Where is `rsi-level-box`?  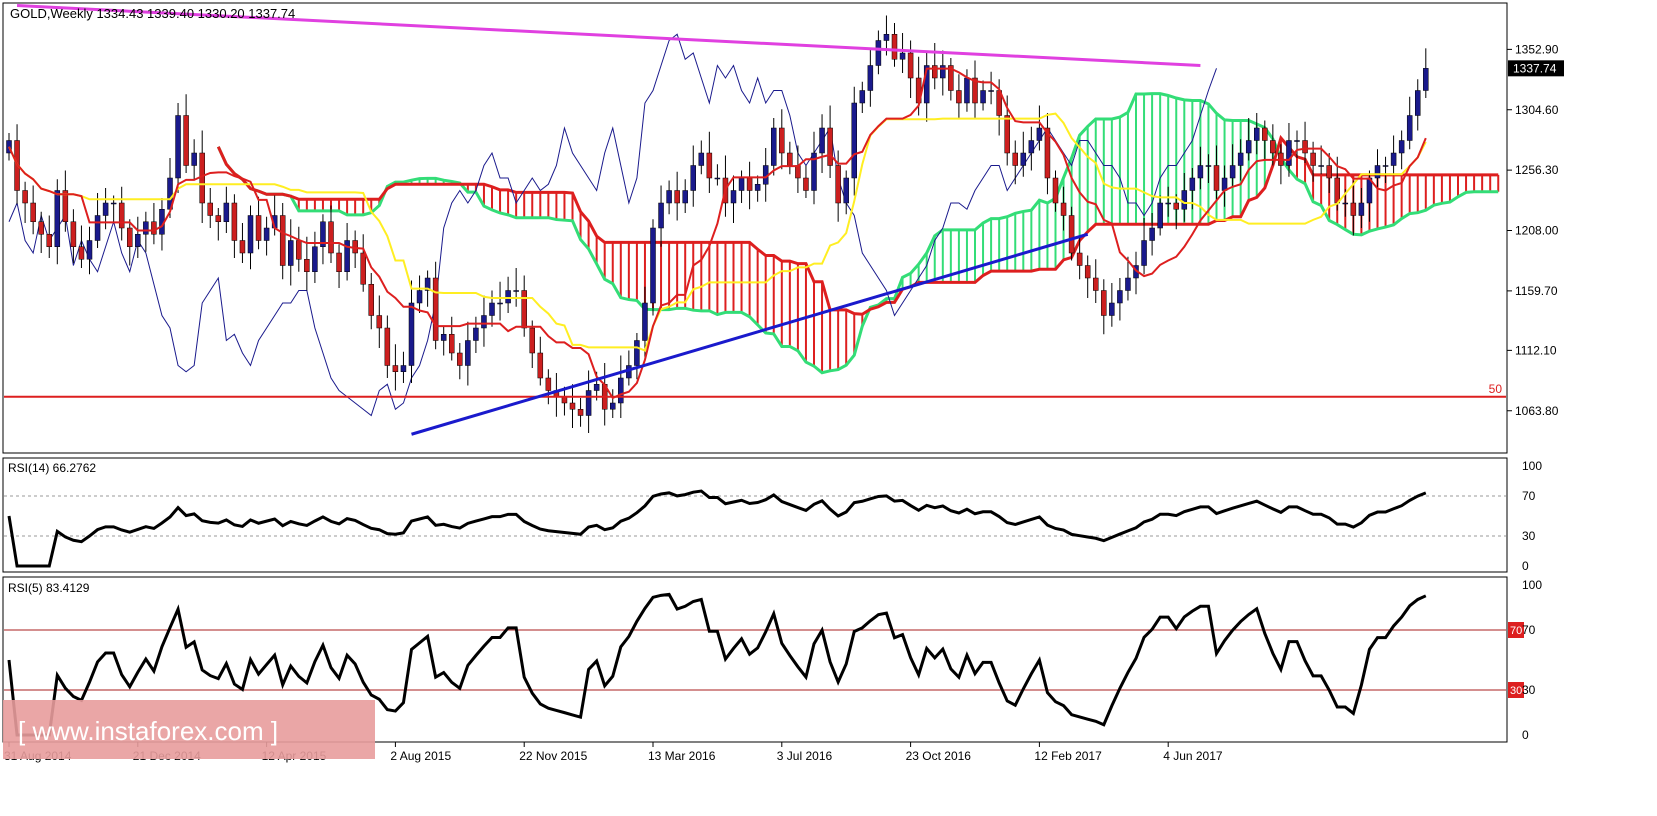
rsi-level-box is located at coordinates (1516, 630).